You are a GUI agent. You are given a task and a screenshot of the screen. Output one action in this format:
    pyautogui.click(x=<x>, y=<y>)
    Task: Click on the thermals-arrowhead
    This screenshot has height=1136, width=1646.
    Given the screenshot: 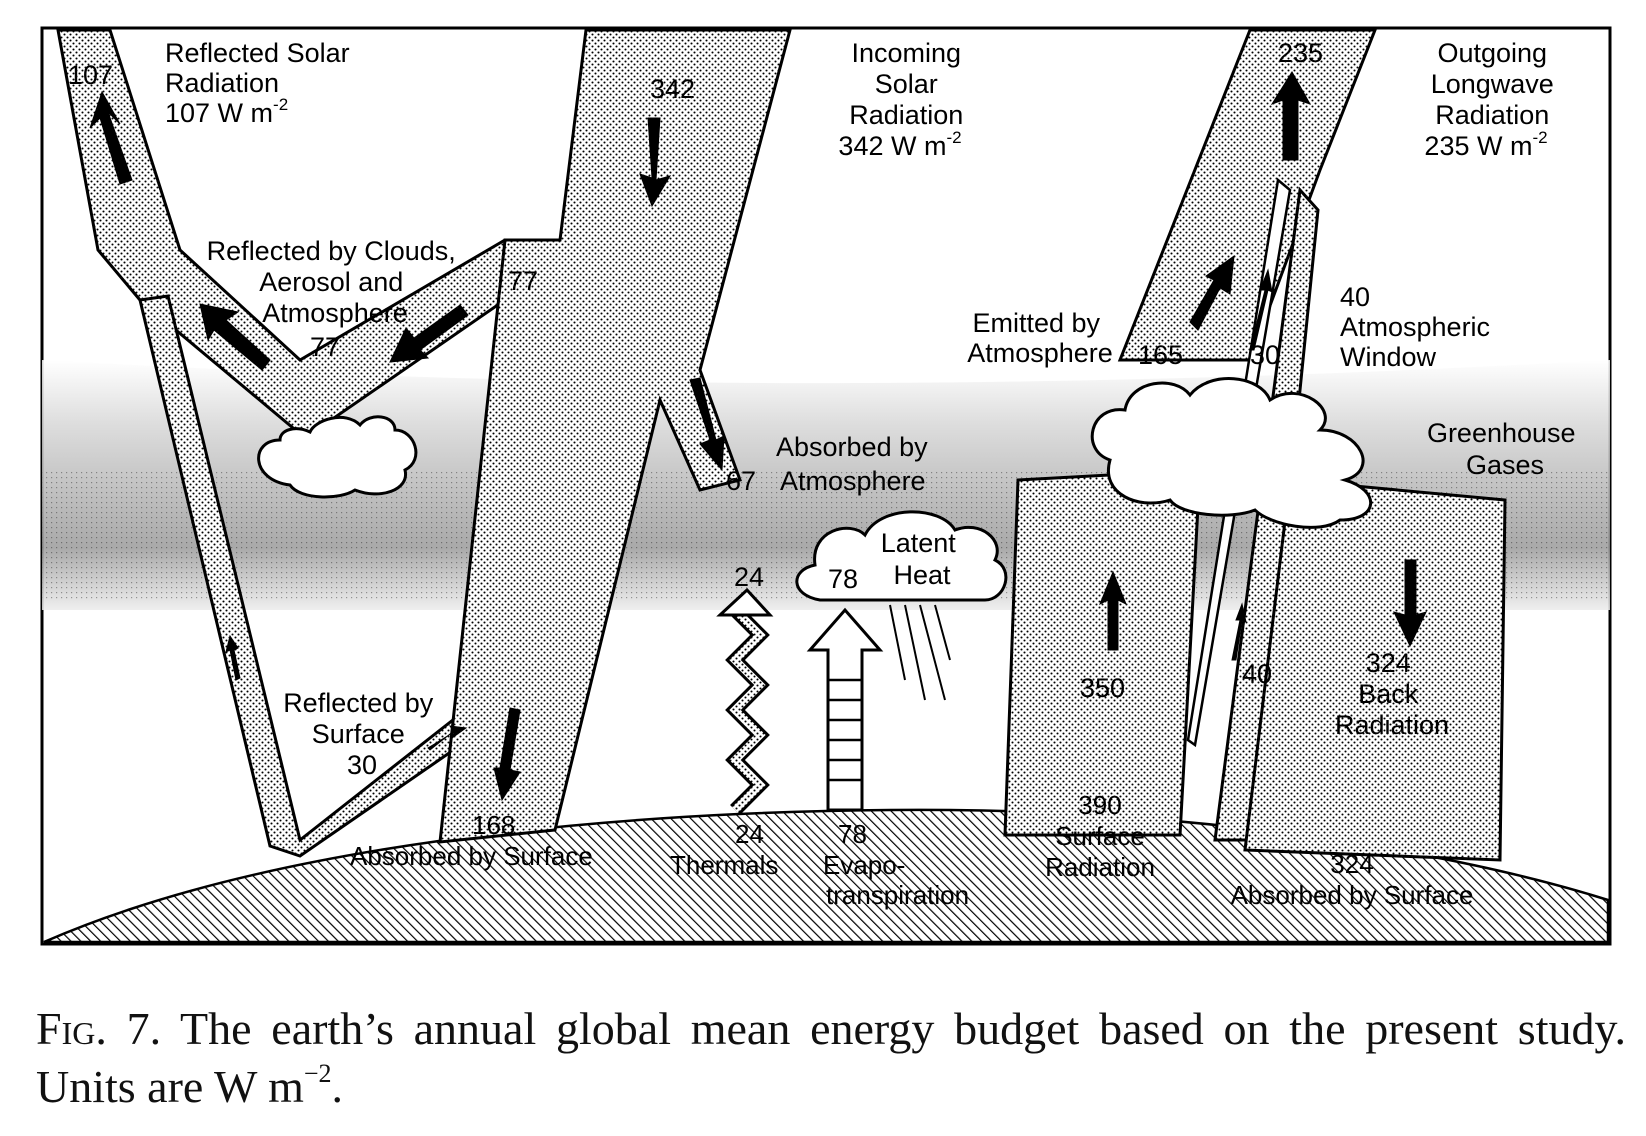 What is the action you would take?
    pyautogui.click(x=745, y=602)
    